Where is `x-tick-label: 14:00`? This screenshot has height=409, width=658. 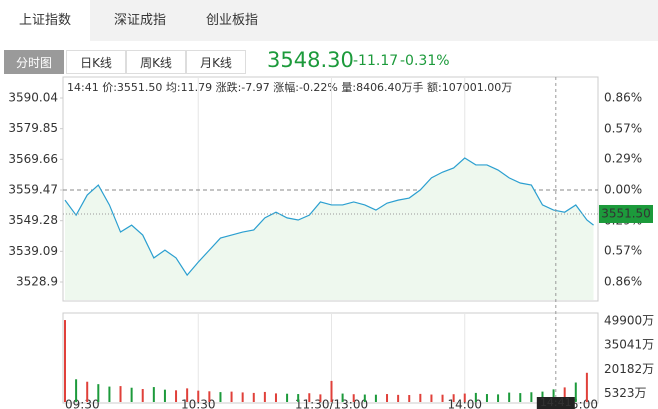
x-tick-label: 14:00 is located at coordinates (464, 403).